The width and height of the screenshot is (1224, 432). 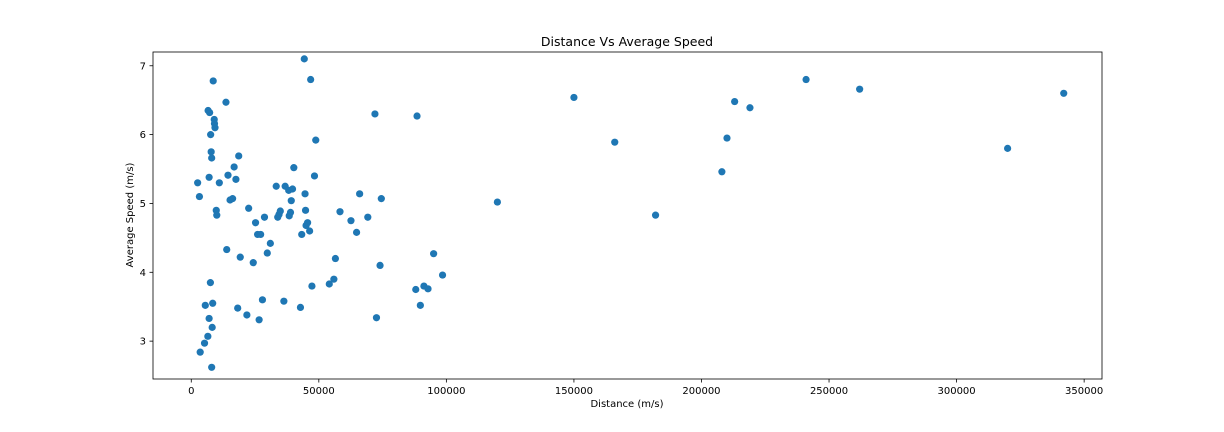 What do you see at coordinates (143, 342) in the screenshot?
I see `y-tick-label: 3` at bounding box center [143, 342].